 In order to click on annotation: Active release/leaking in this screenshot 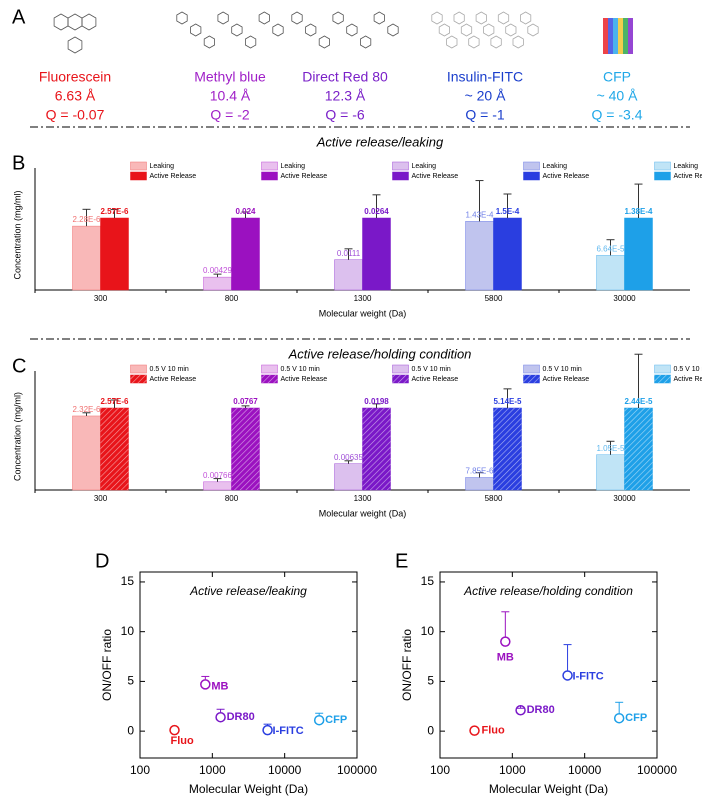, I will do `click(248, 591)`.